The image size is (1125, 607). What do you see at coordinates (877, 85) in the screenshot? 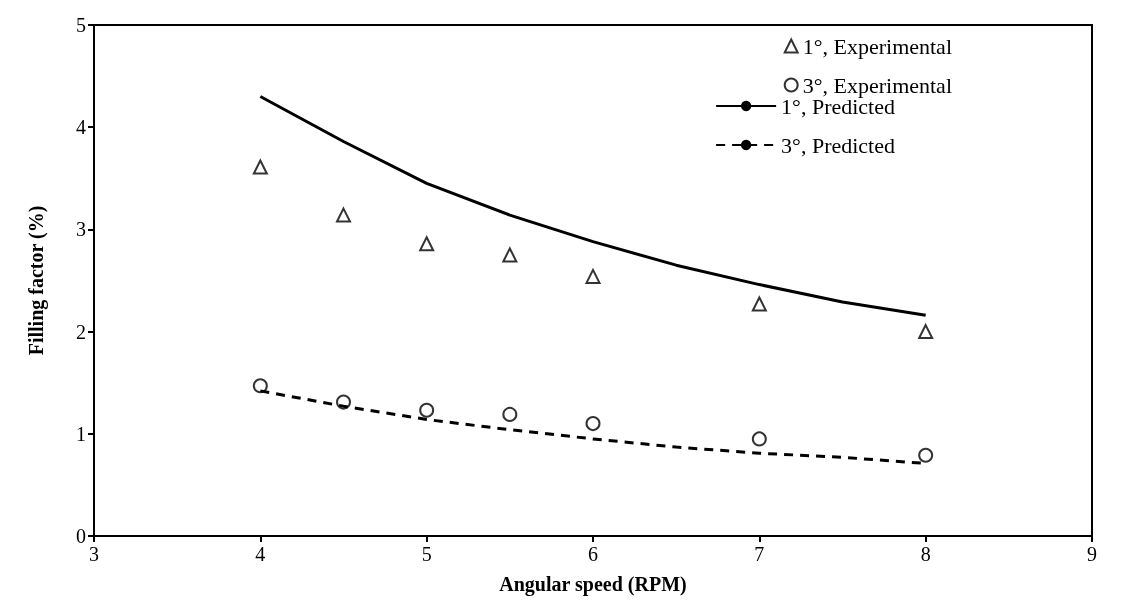
I see `legend-label: 3°, Experimental` at bounding box center [877, 85].